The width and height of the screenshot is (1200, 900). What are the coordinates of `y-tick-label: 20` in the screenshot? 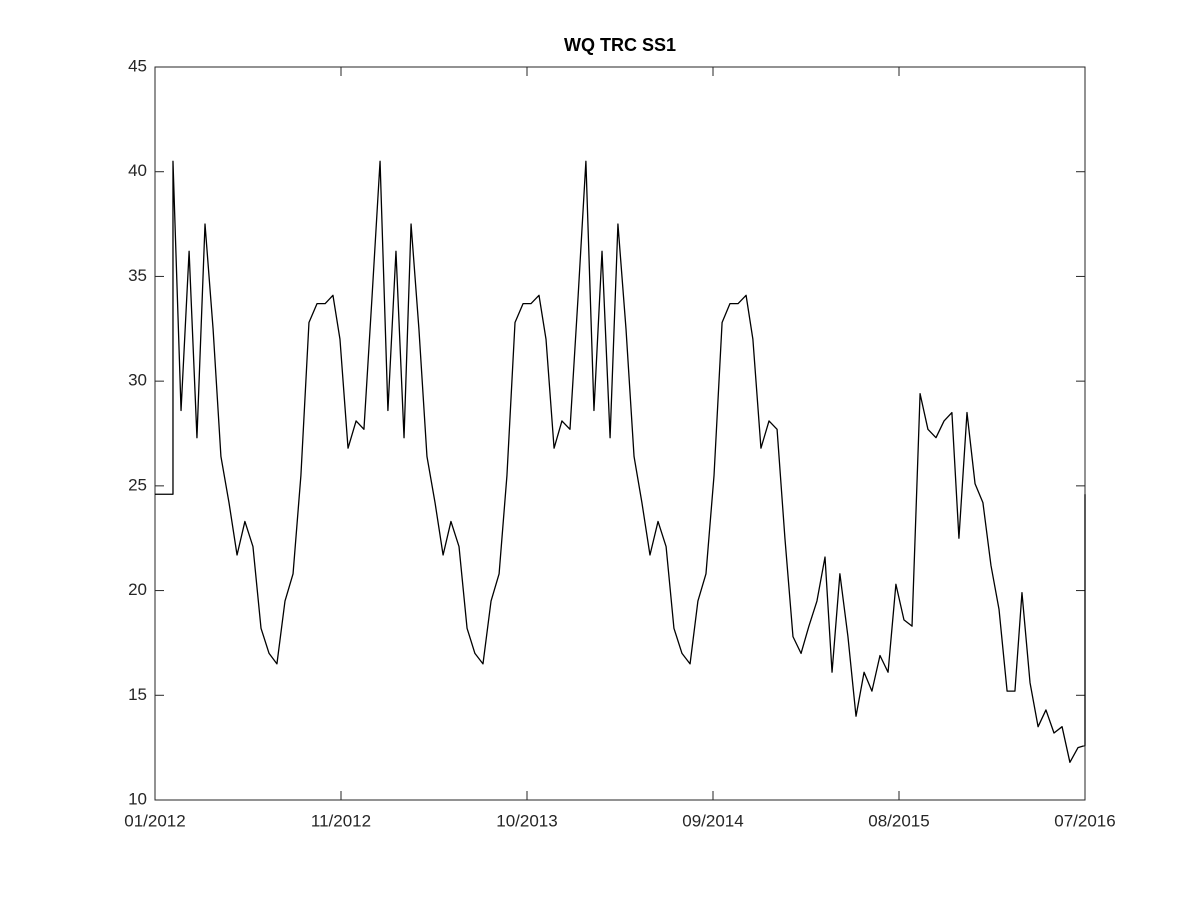 It's located at (137, 589).